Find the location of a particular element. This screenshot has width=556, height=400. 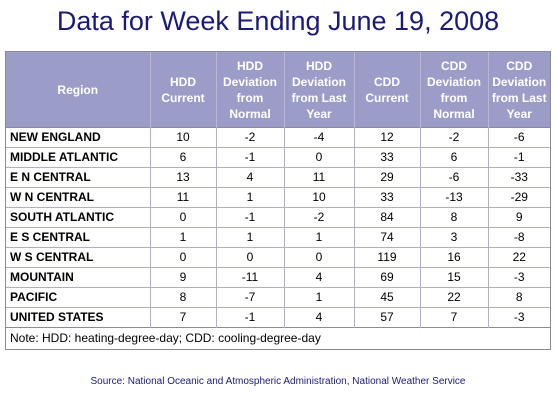

table-row: UNITED STATES 7 -1 4 57 7 -3 is located at coordinates (278, 317).